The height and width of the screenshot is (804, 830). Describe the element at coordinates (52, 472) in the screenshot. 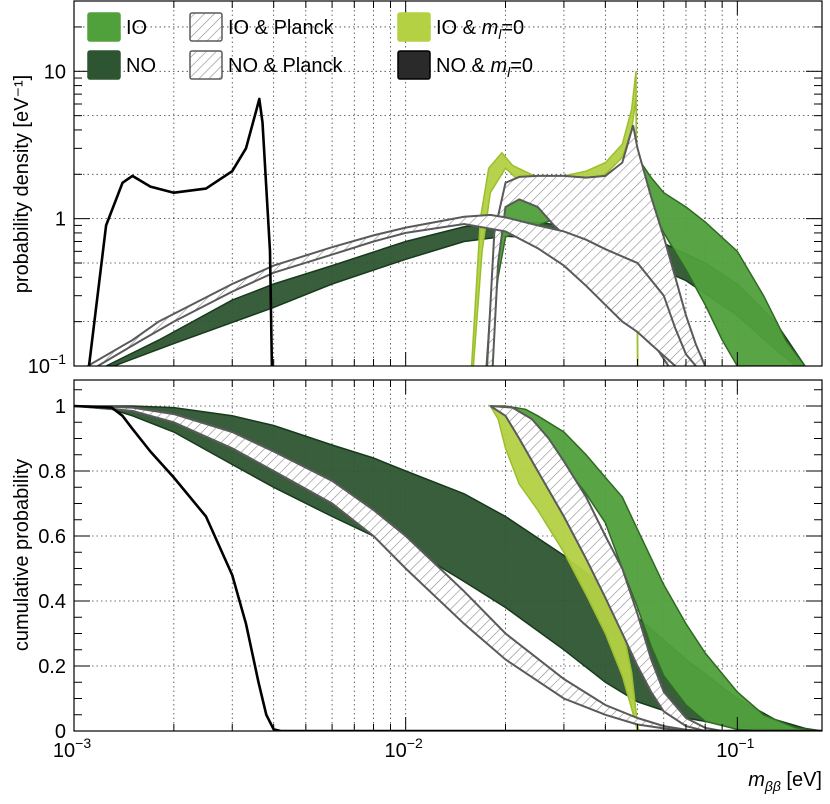

I see `y-tick-label: 0.8` at that location.